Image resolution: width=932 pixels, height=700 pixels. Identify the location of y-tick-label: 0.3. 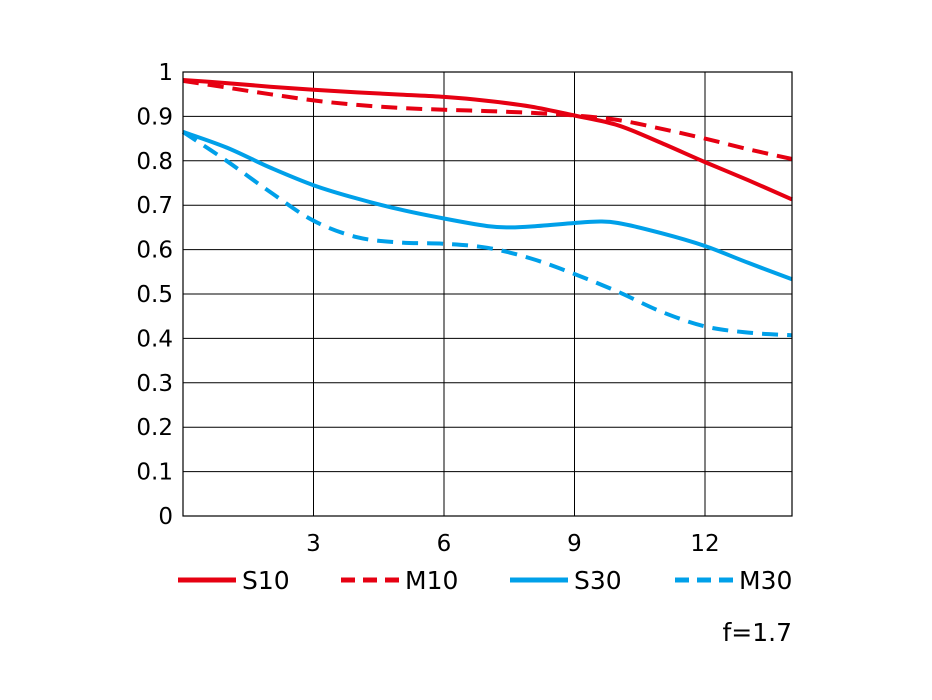
(154, 384).